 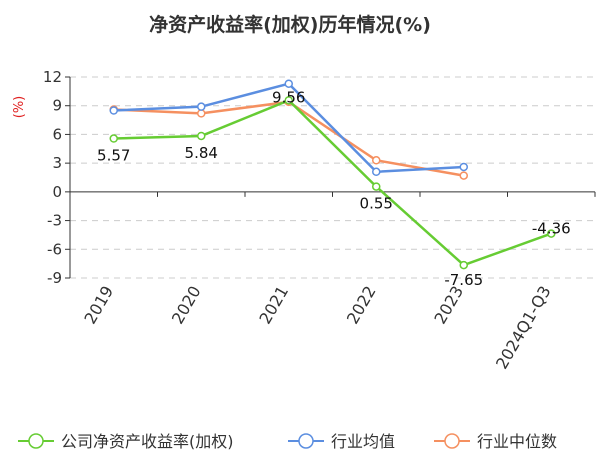 What do you see at coordinates (52, 77) in the screenshot?
I see `y-tick-label: 12` at bounding box center [52, 77].